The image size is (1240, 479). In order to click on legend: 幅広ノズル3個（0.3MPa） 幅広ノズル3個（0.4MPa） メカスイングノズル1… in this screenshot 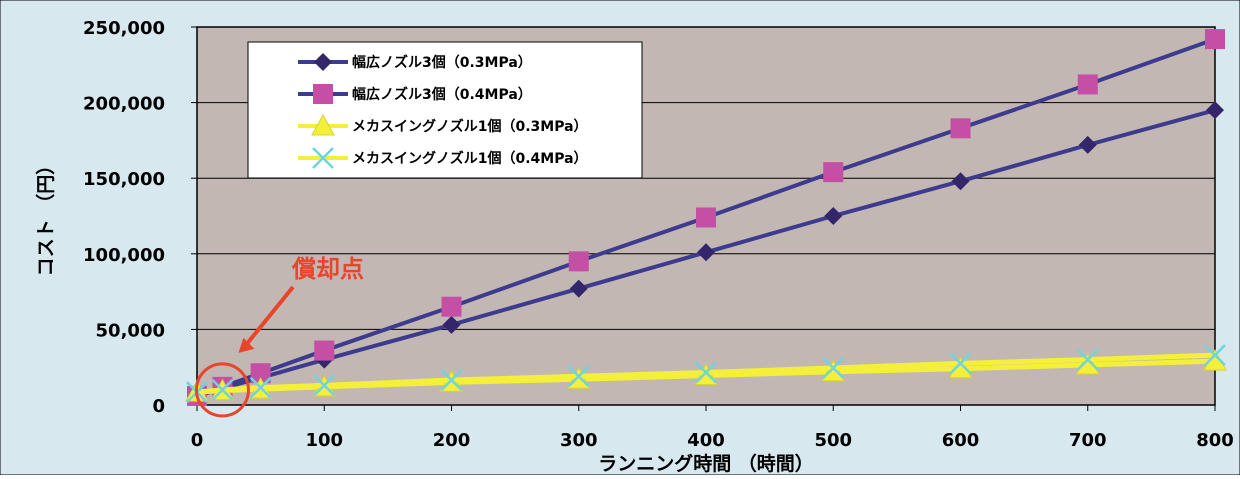, I will do `click(445, 110)`.